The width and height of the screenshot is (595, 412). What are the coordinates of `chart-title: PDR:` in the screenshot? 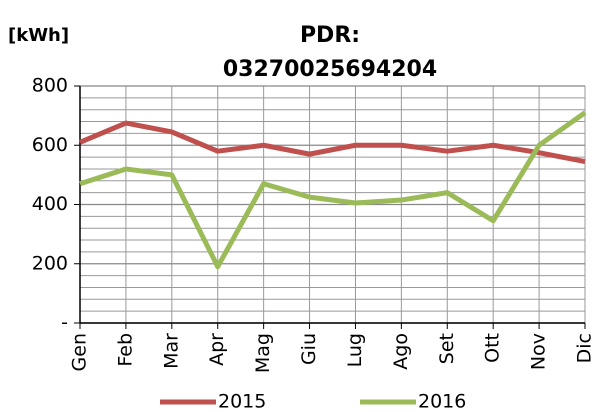 It's located at (330, 35).